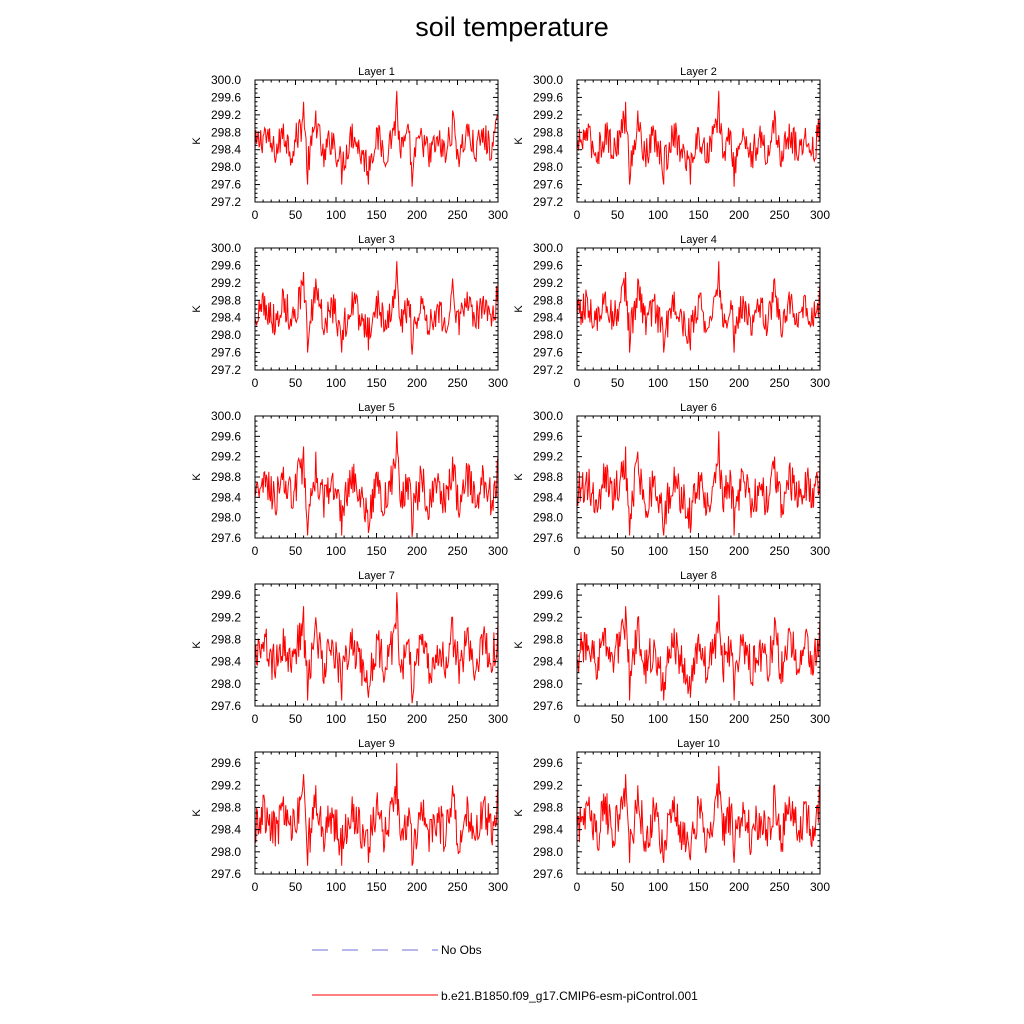  I want to click on panel-title: Layer 7, so click(376, 576).